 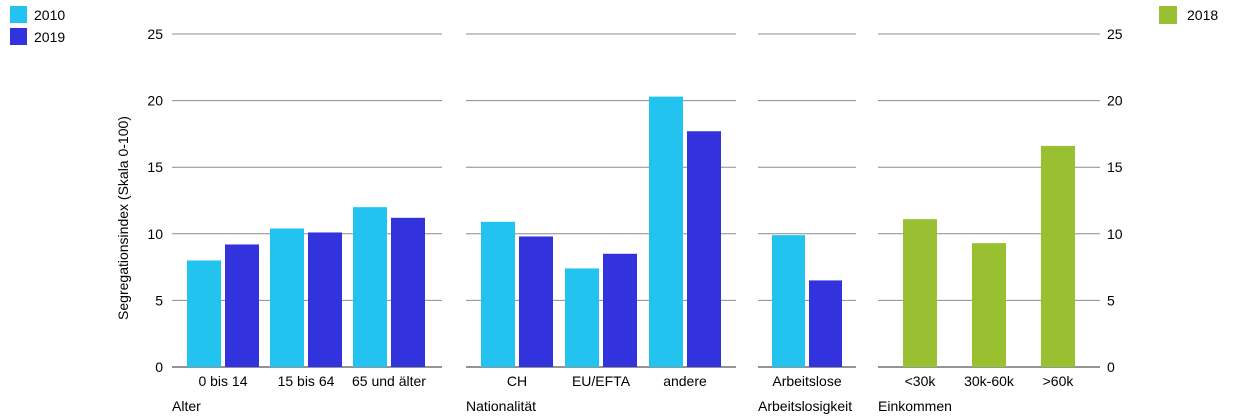 What do you see at coordinates (1111, 300) in the screenshot?
I see `y-tick-label-right: 5` at bounding box center [1111, 300].